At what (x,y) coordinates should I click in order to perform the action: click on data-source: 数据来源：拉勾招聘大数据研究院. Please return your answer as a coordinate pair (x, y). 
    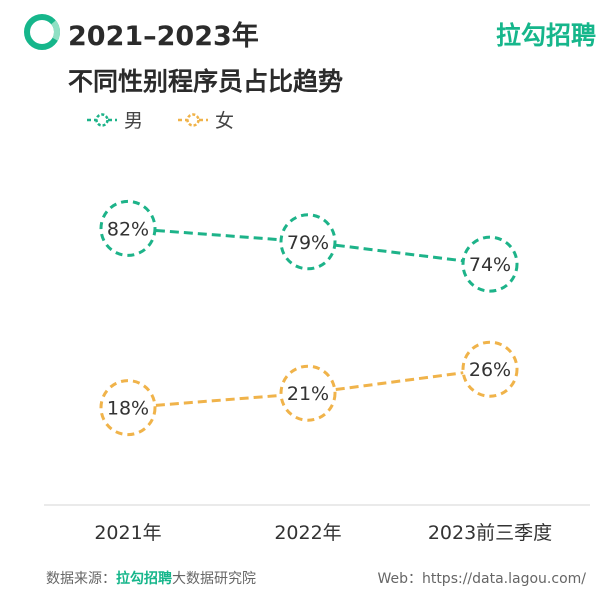
    Looking at the image, I should click on (151, 578).